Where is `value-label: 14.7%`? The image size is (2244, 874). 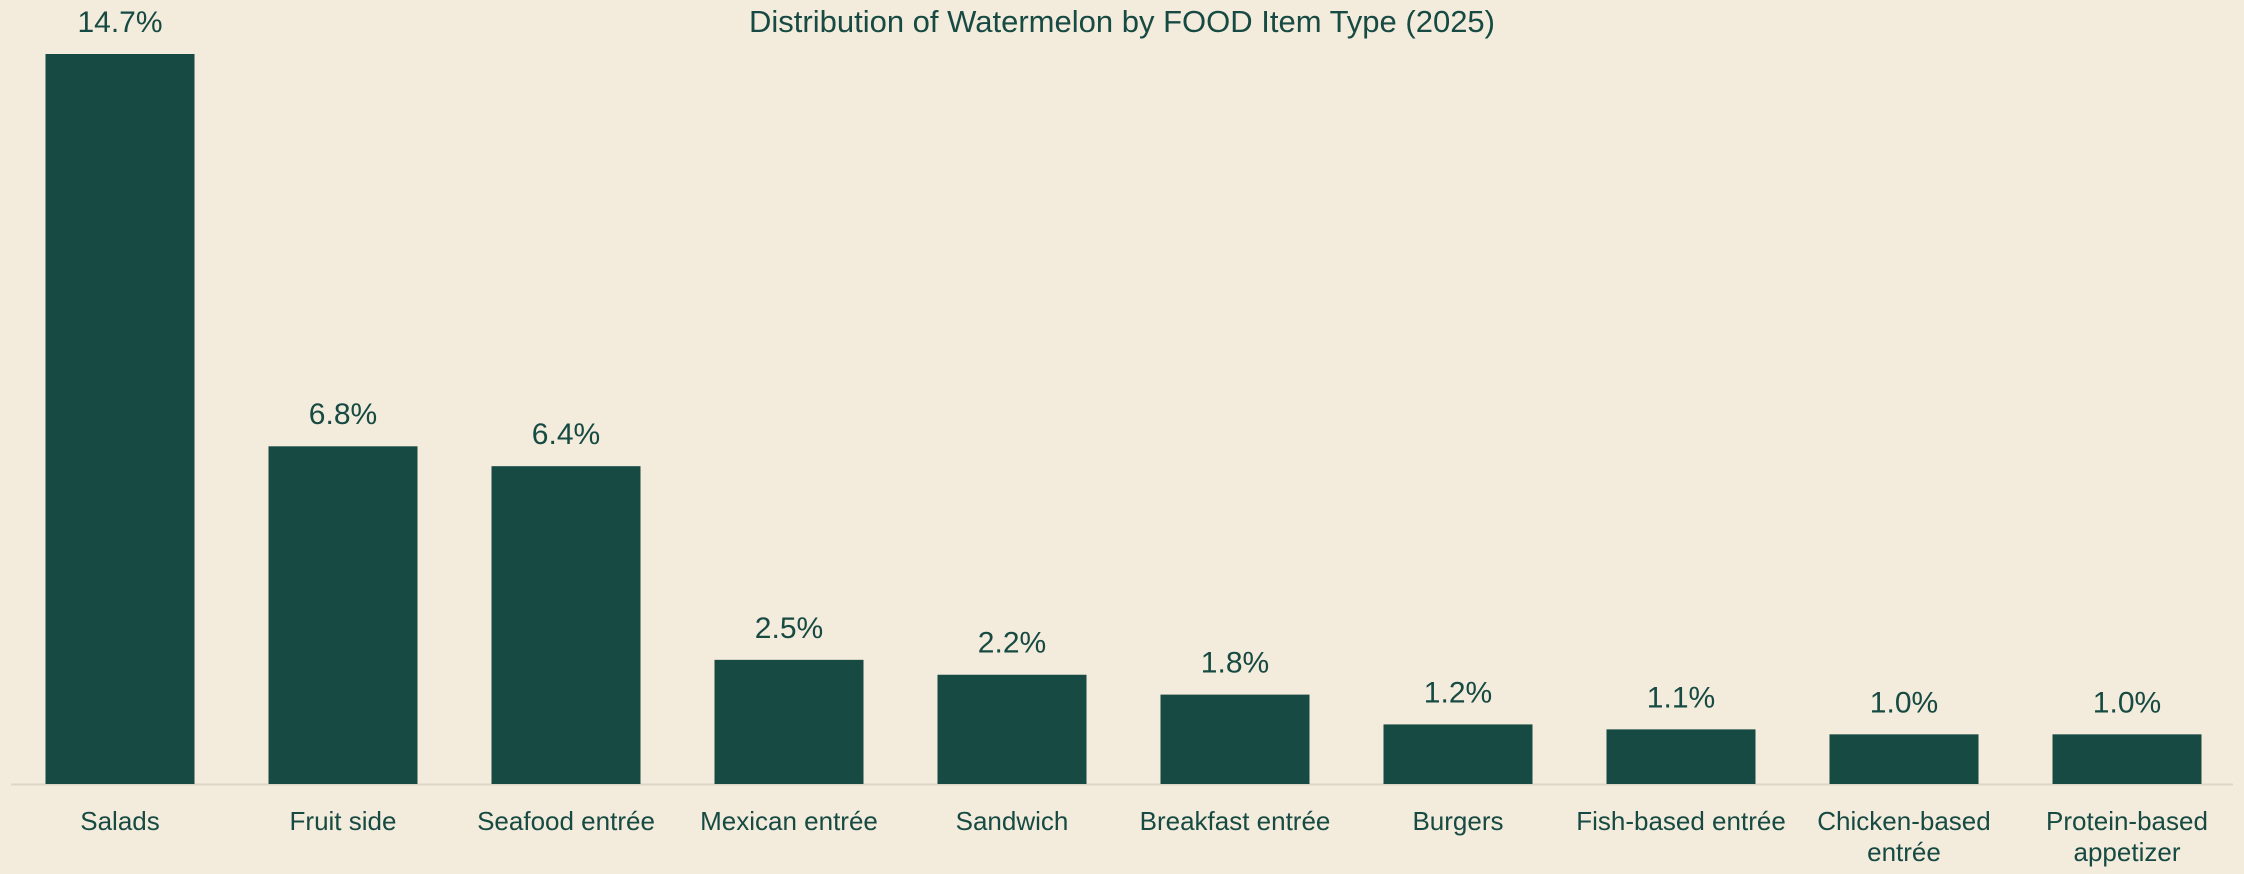 value-label: 14.7% is located at coordinates (119, 22).